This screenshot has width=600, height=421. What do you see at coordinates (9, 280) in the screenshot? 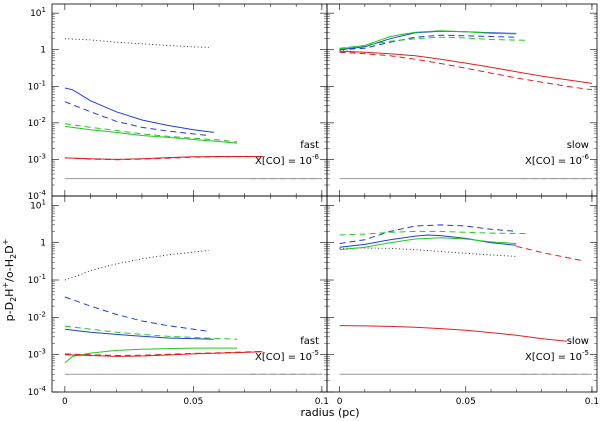
I see `y-axis-label: p-D2H+/o-H2D+` at bounding box center [9, 280].